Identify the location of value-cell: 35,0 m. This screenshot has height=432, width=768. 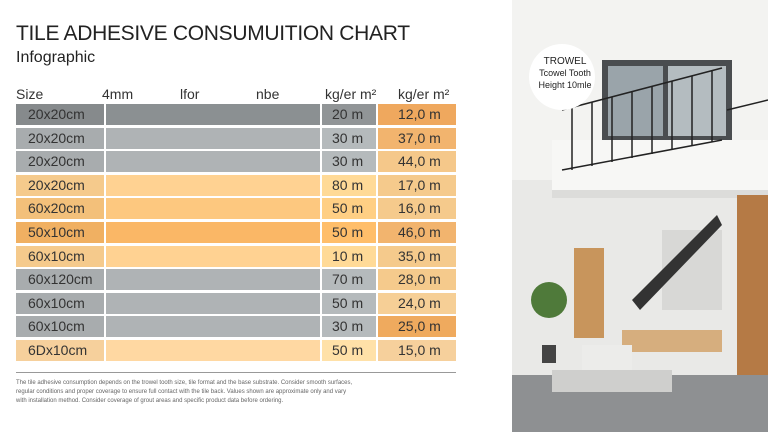
(419, 255).